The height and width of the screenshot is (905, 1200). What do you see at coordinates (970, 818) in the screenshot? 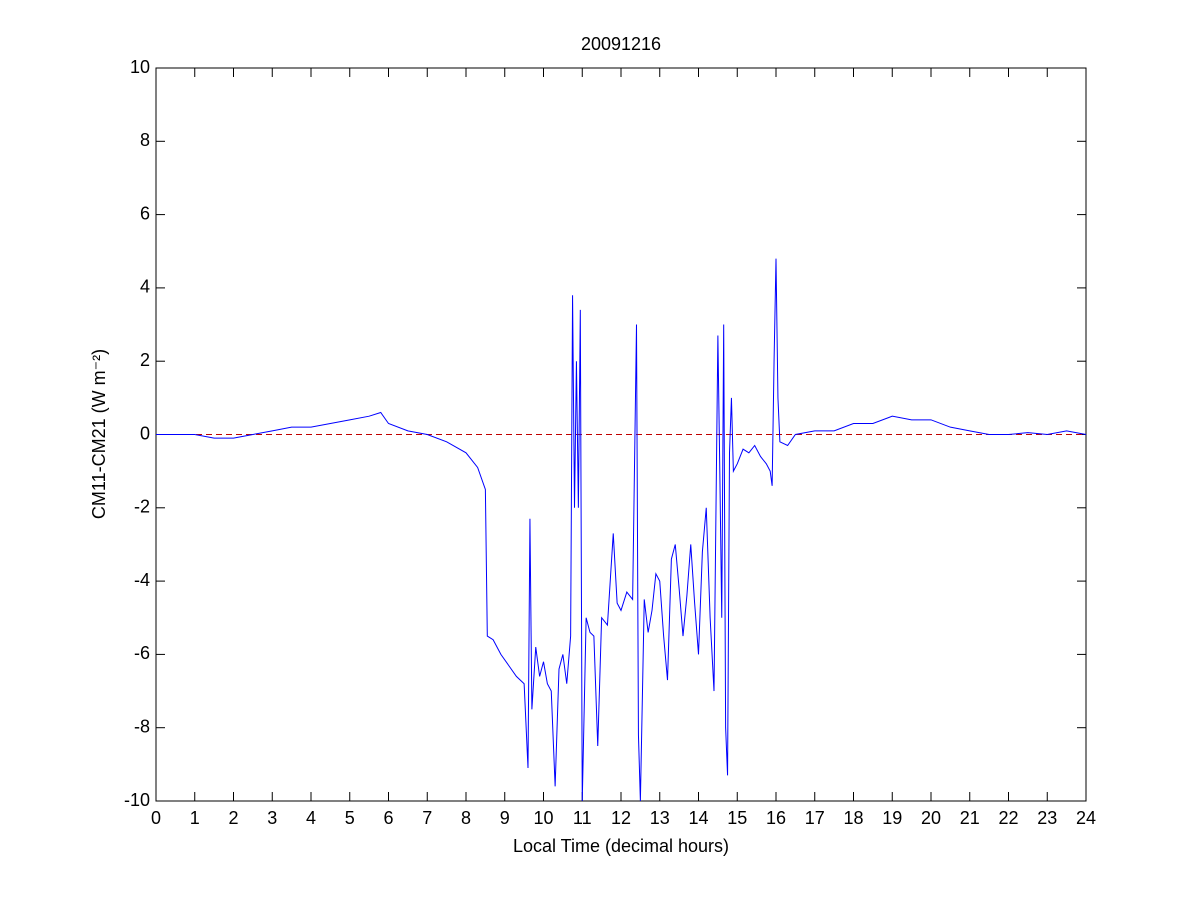
I see `x-tick-label: 21` at bounding box center [970, 818].